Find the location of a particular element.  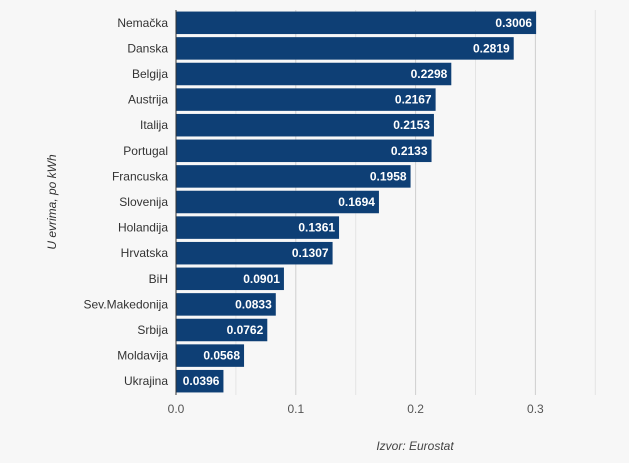

x-tick-labels: 0.0 0.1 0.2 0.3 is located at coordinates (356, 409).